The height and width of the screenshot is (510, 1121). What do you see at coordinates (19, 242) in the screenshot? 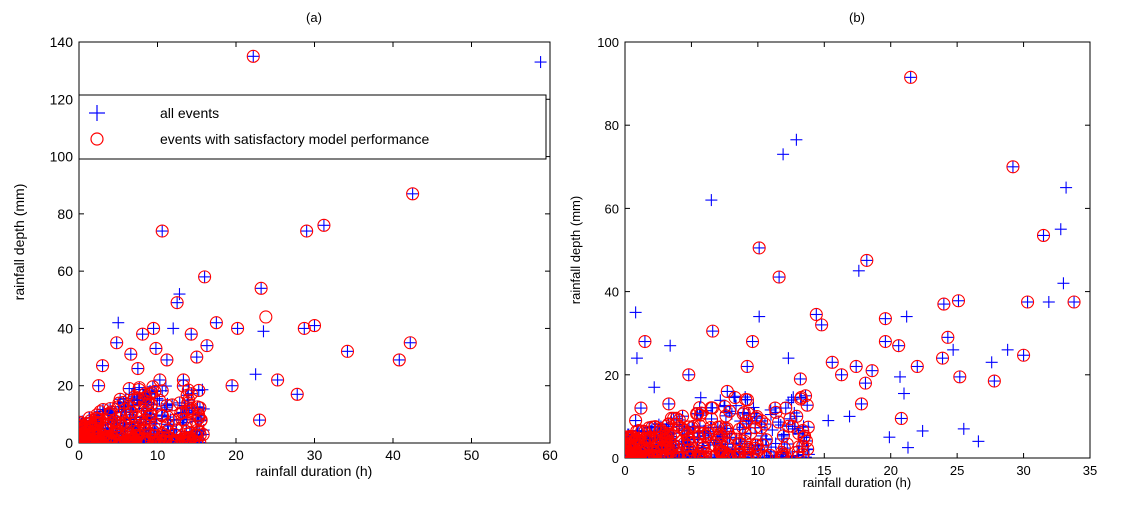
I see `panel-a-ylabel: rainfall depth (mm)` at bounding box center [19, 242].